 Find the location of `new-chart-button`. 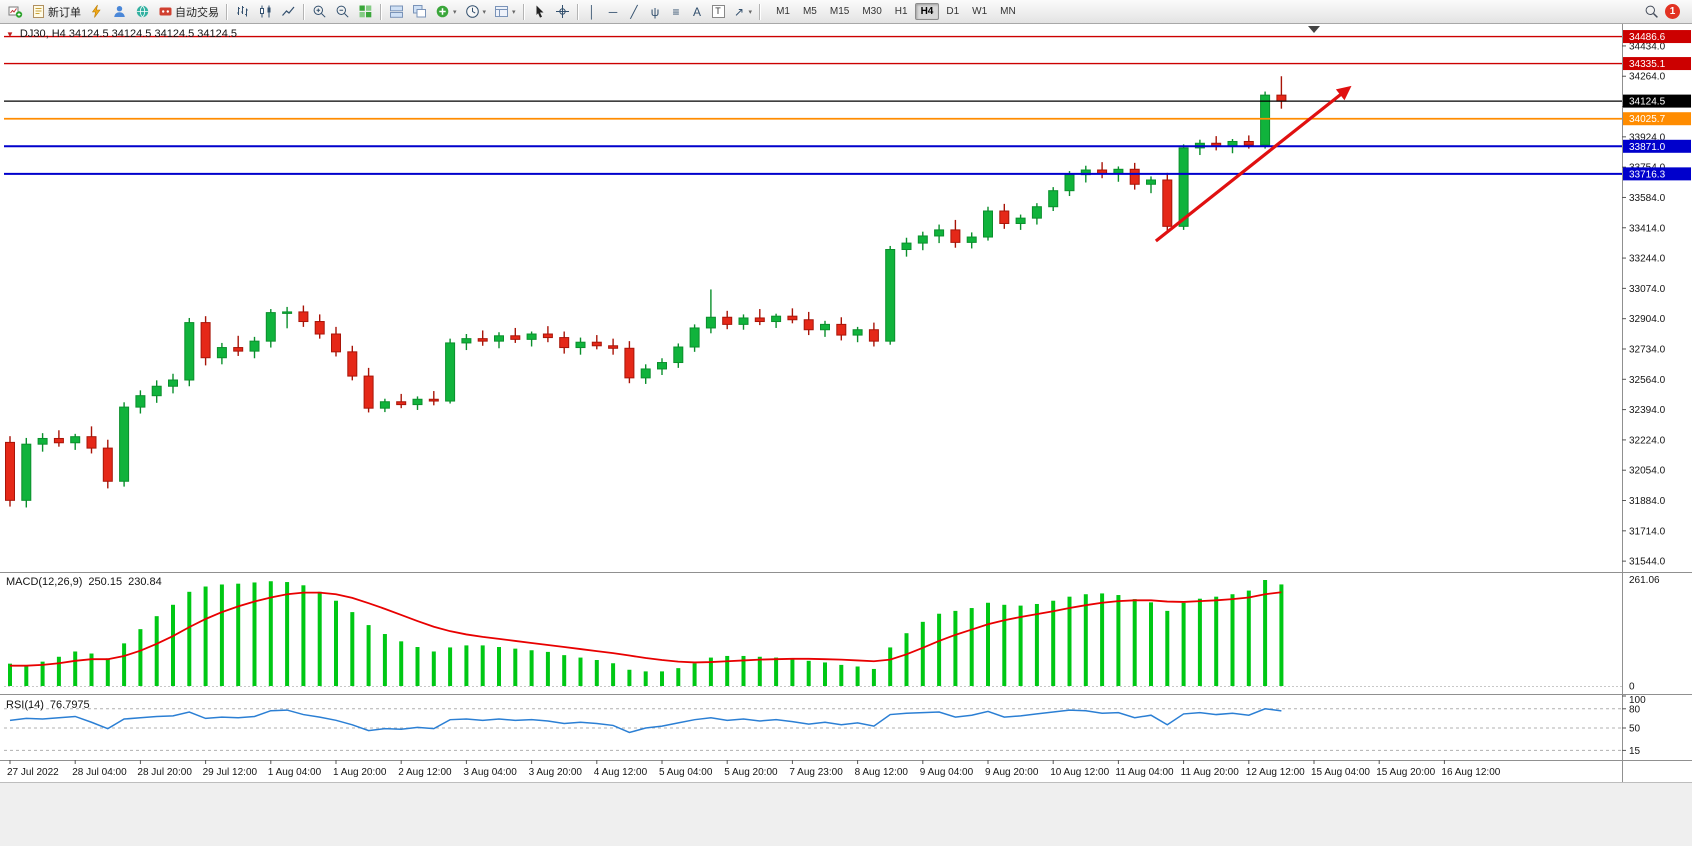

new-chart-button is located at coordinates (15, 12).